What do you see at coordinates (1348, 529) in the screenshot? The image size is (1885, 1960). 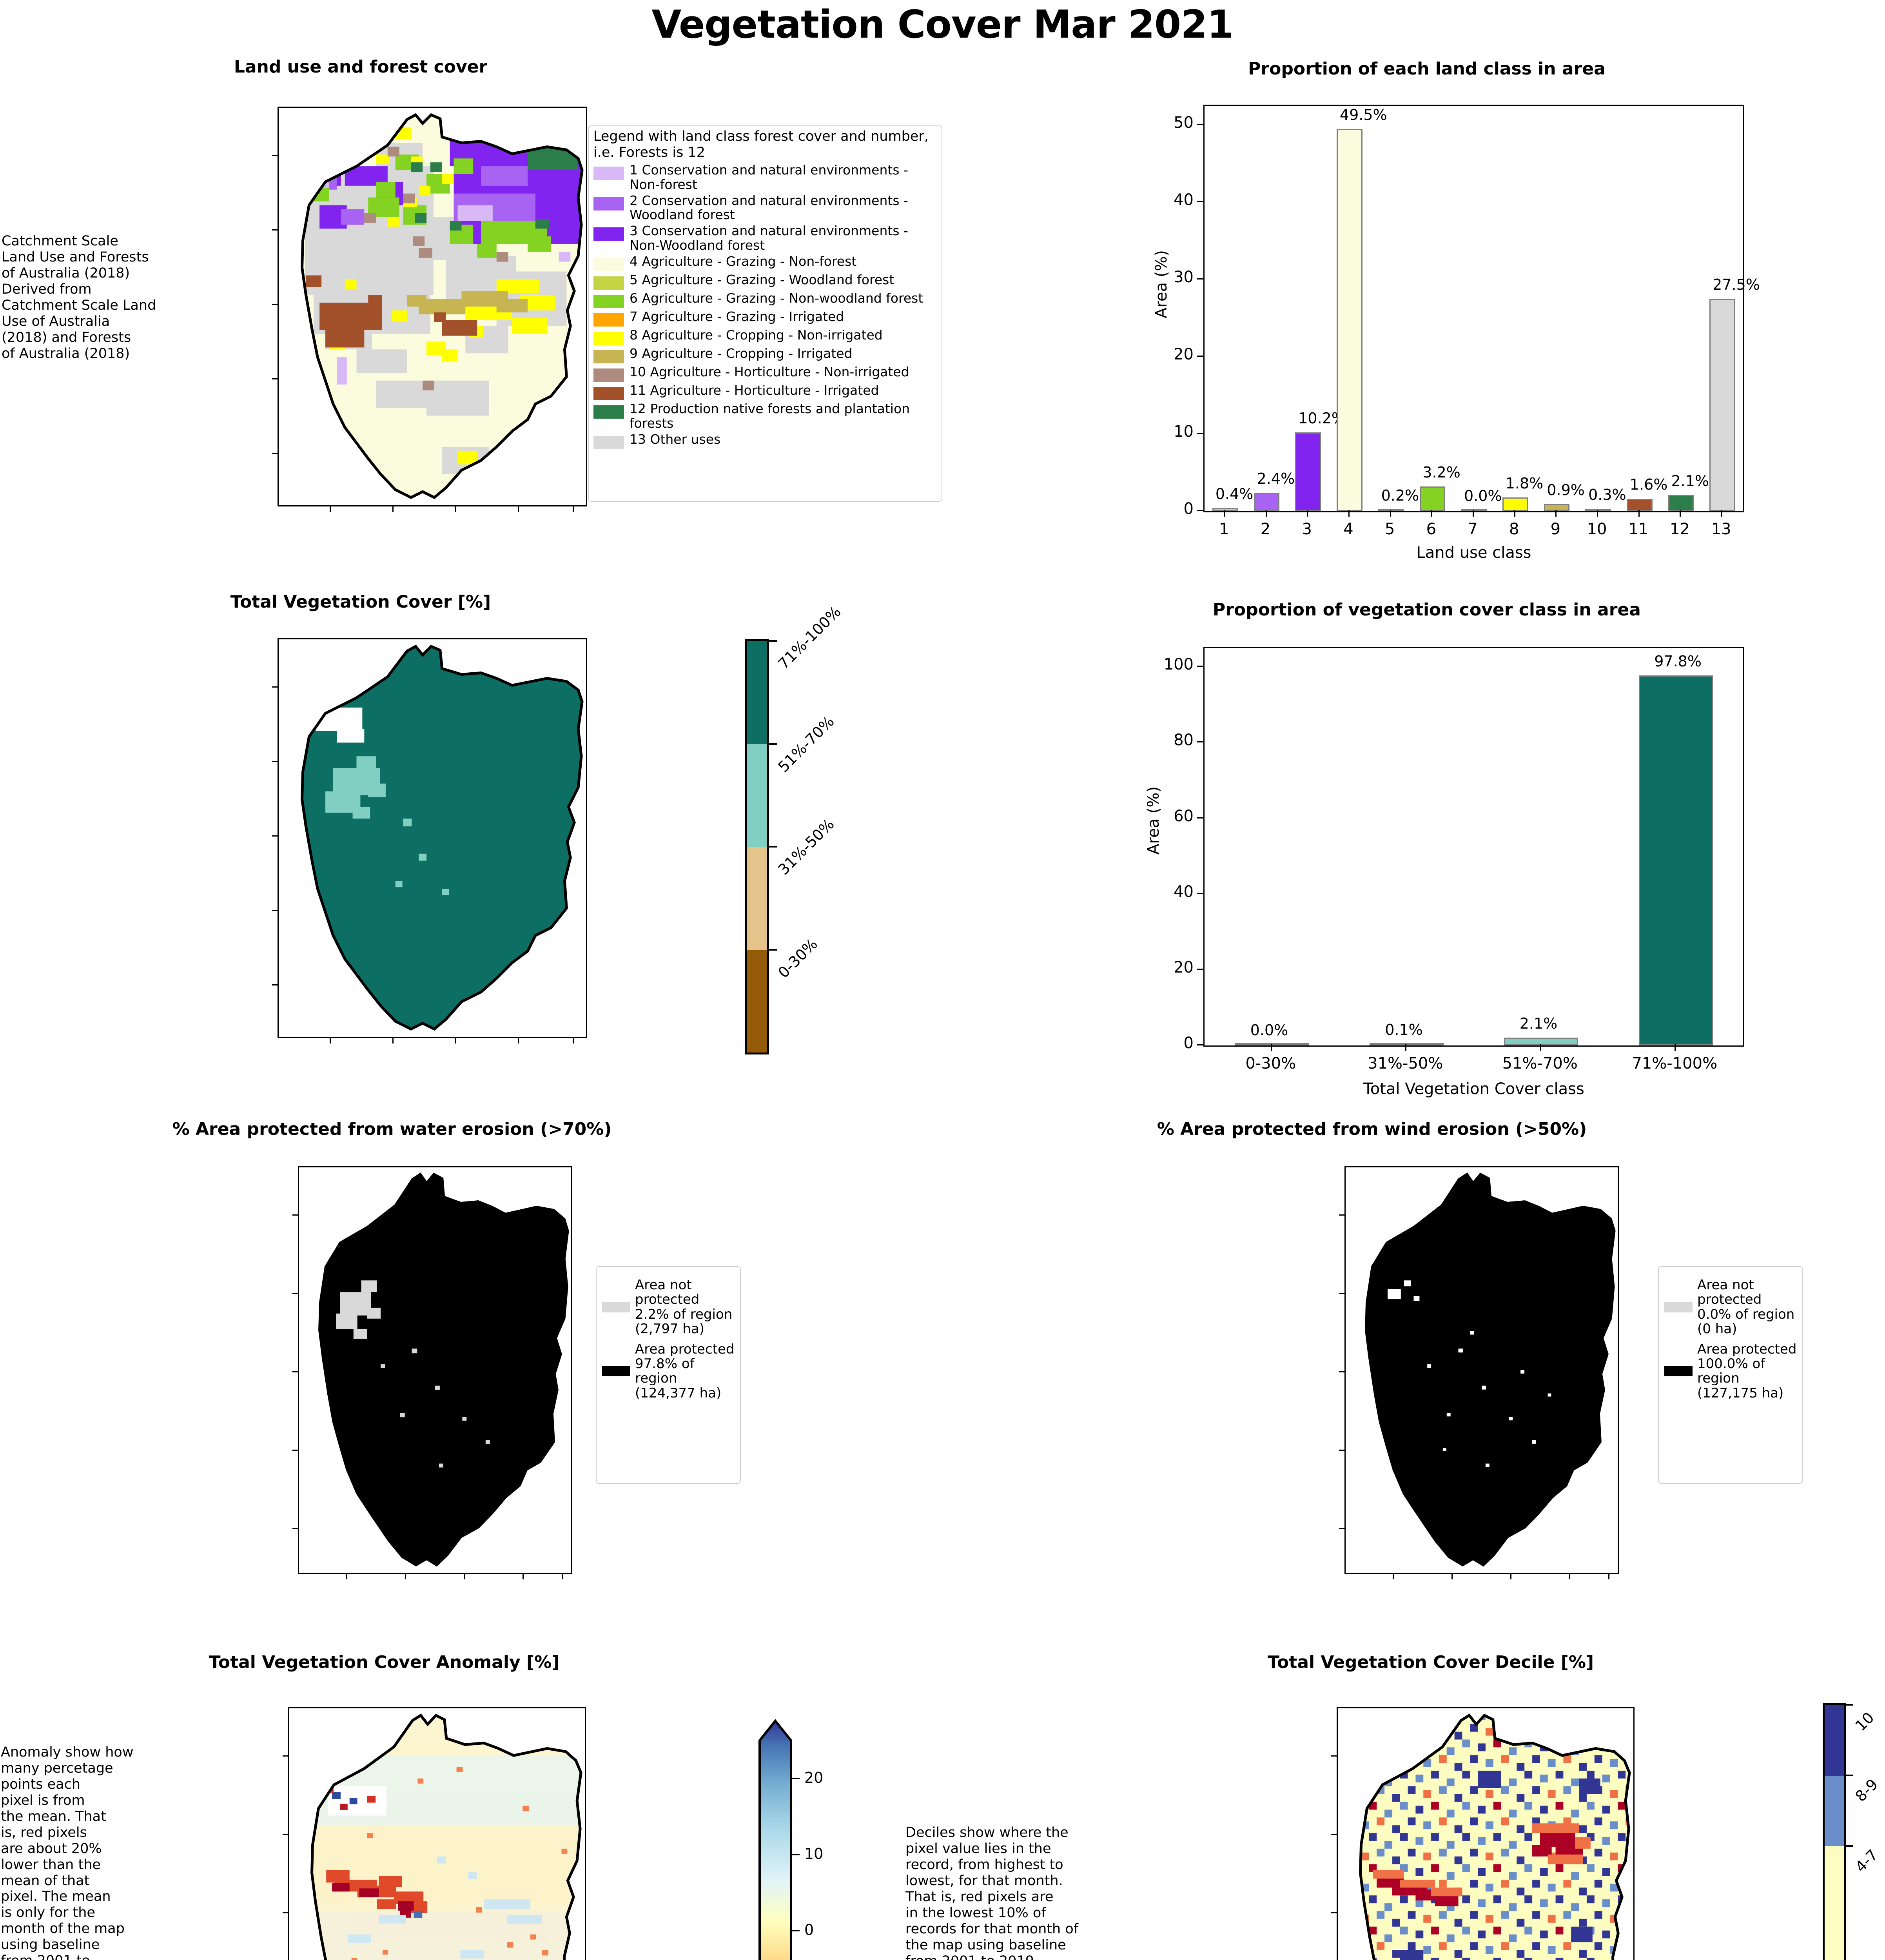 I see `xtick-label-4: 4` at bounding box center [1348, 529].